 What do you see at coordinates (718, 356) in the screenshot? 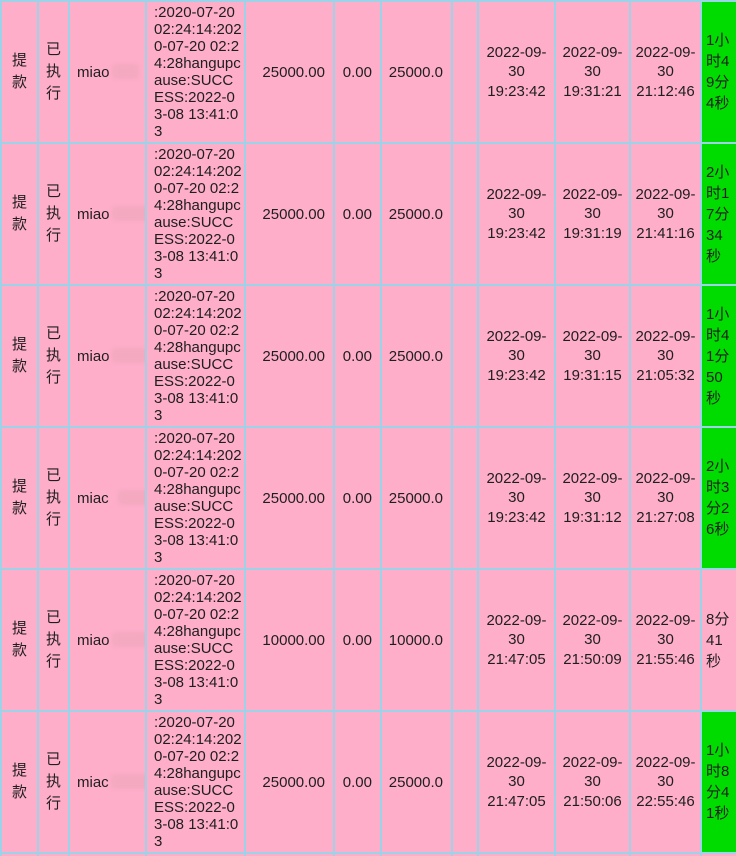
I see `duration-cell: 1小时41分50秒` at bounding box center [718, 356].